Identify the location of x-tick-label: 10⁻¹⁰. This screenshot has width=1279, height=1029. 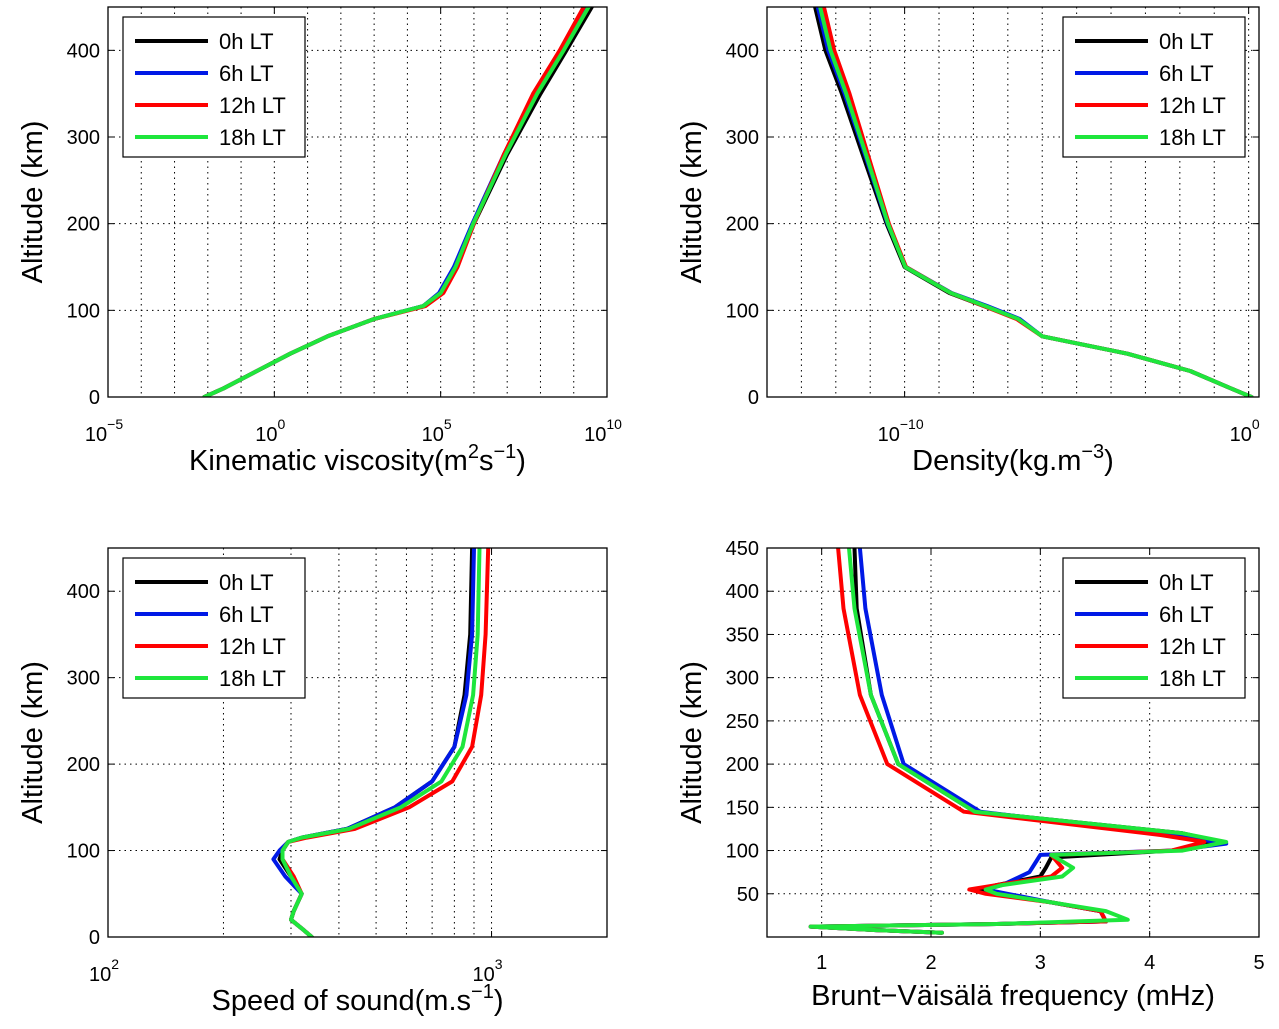
(901, 431).